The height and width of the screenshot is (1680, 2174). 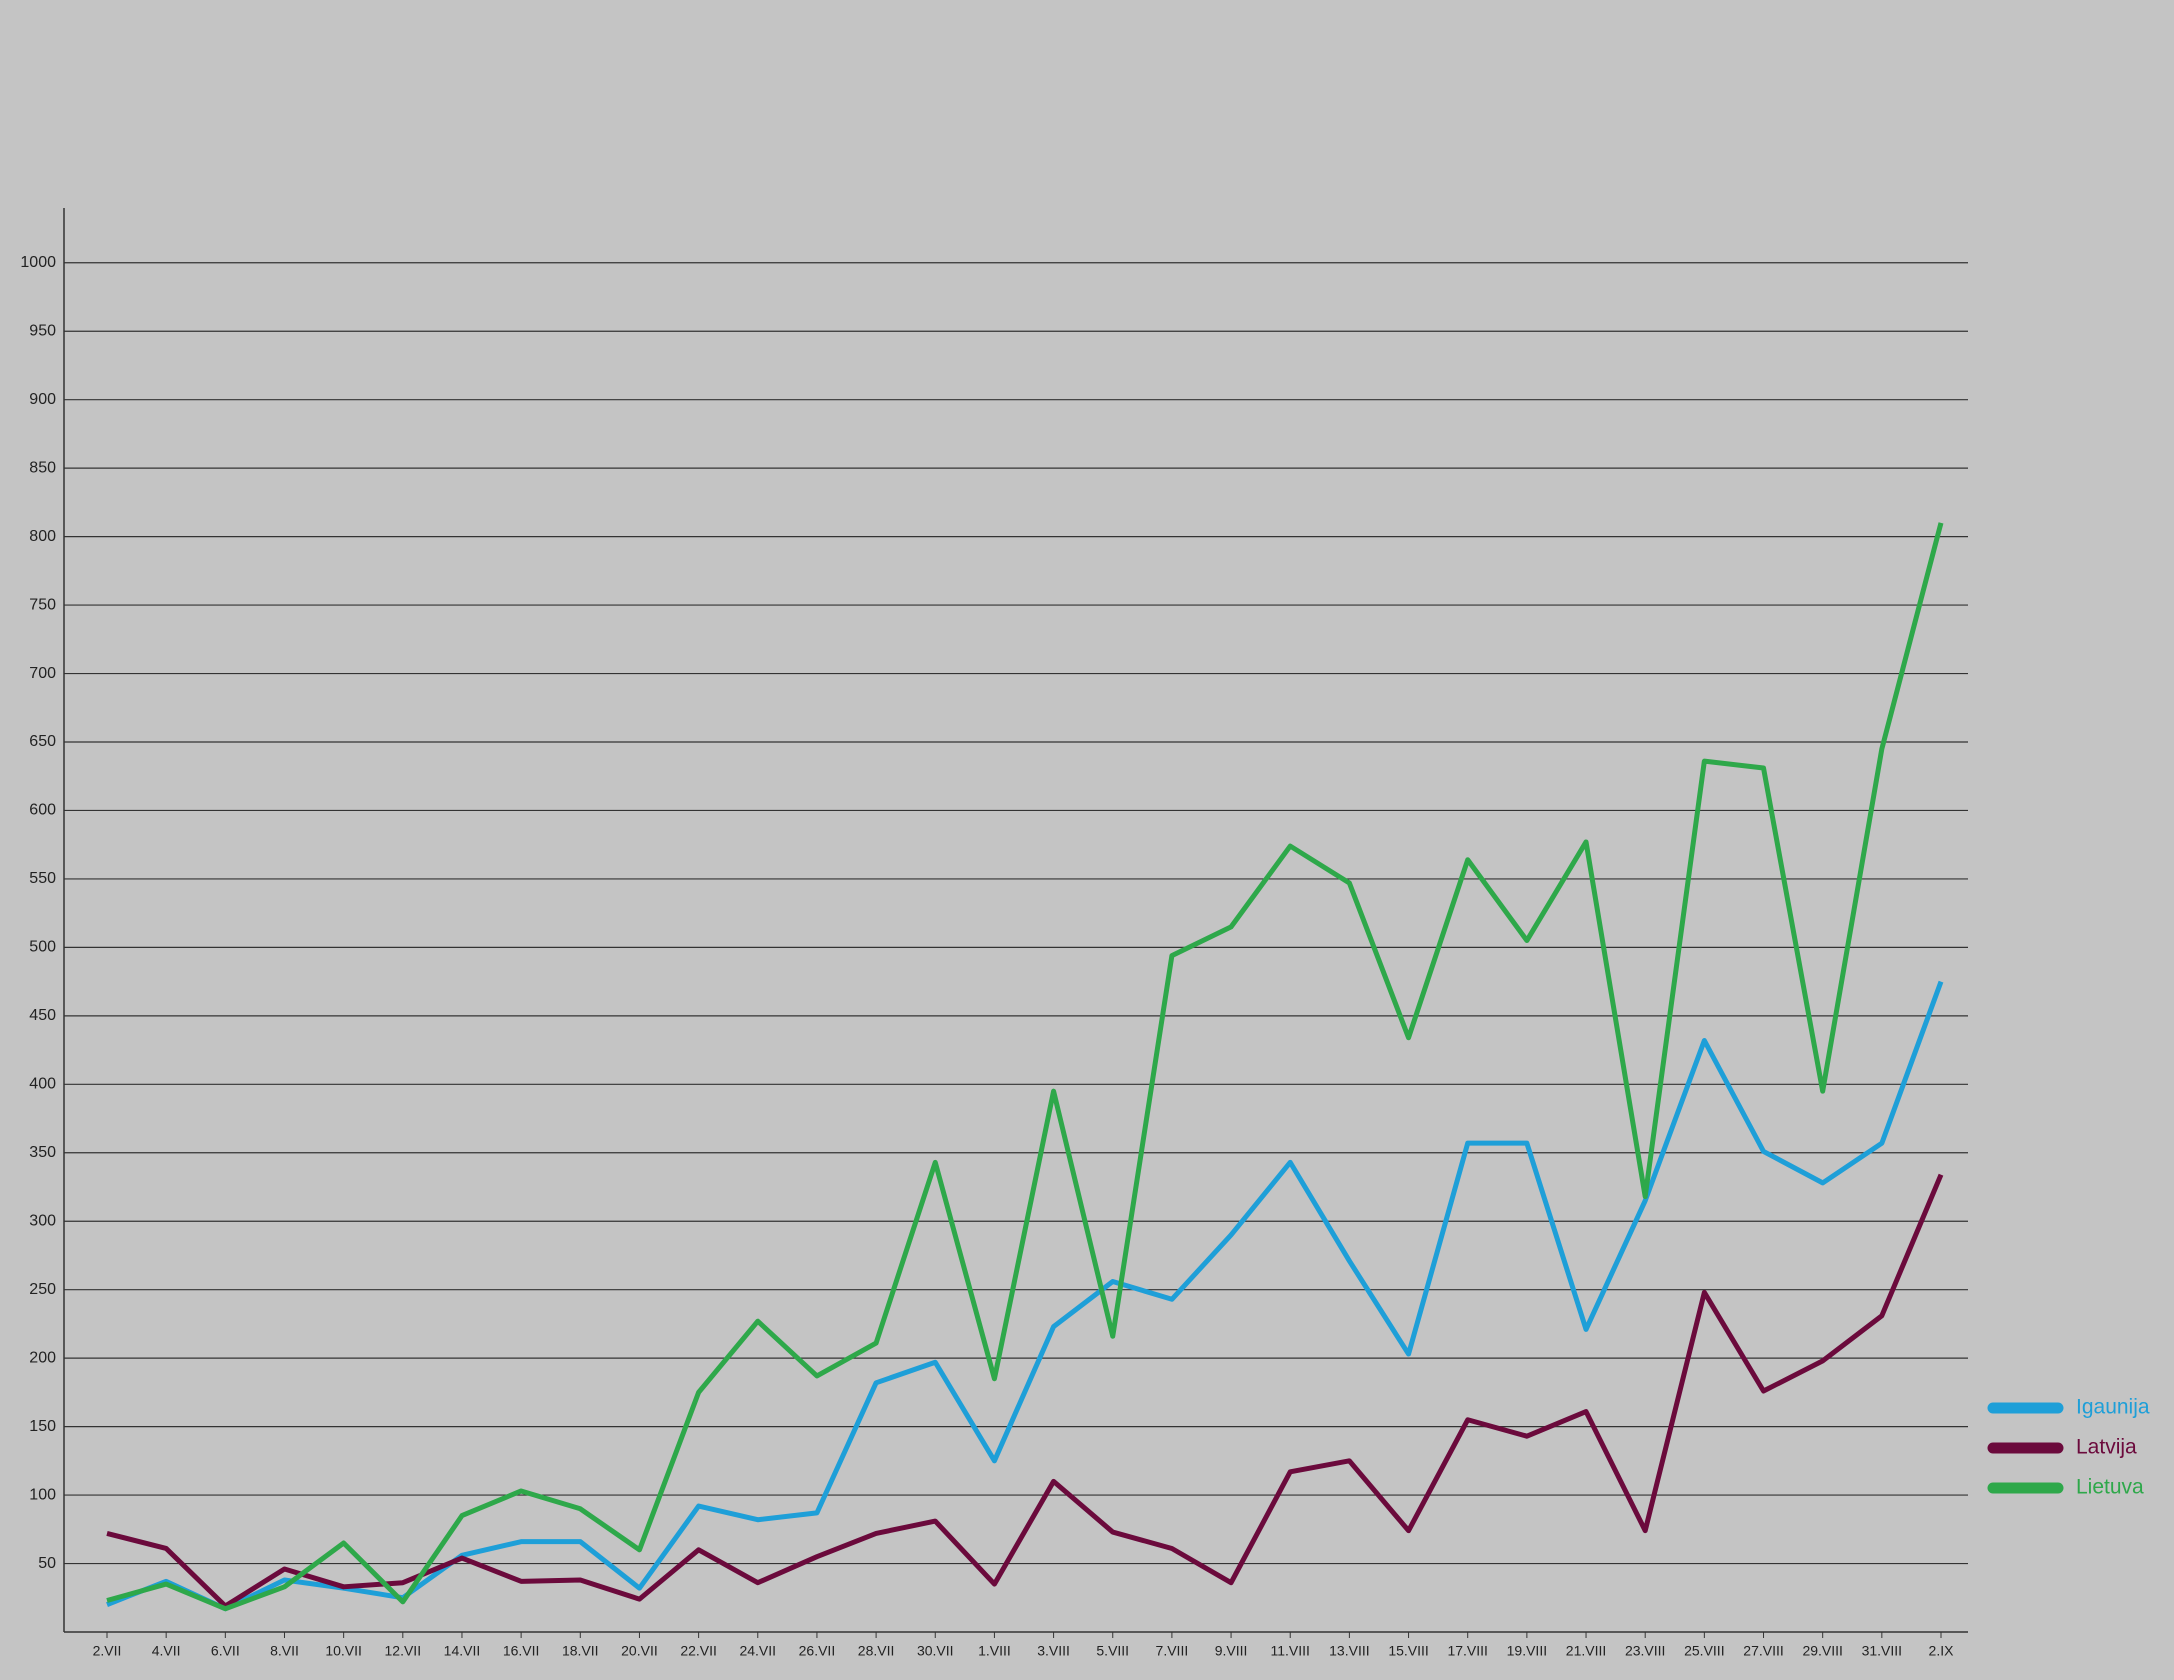 I want to click on y-tick-label: 450, so click(x=42, y=1015).